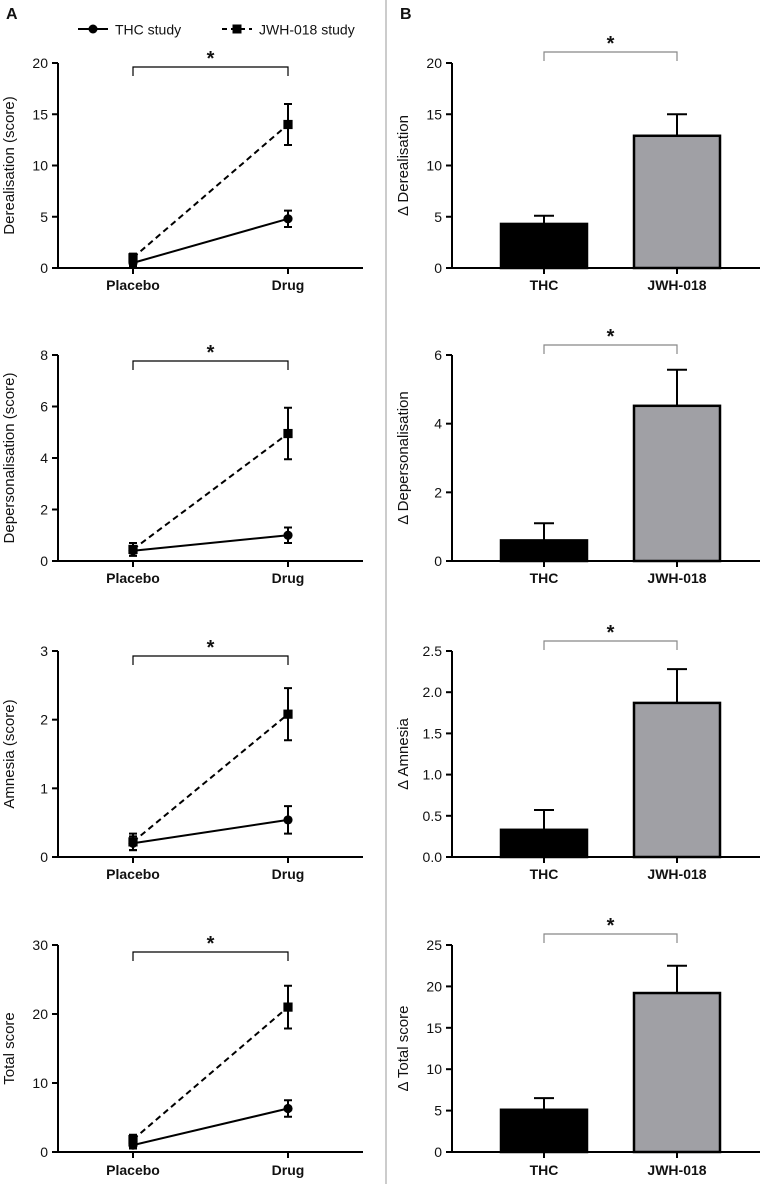 The image size is (769, 1184). What do you see at coordinates (433, 775) in the screenshot?
I see `y-tick-label: 1.0` at bounding box center [433, 775].